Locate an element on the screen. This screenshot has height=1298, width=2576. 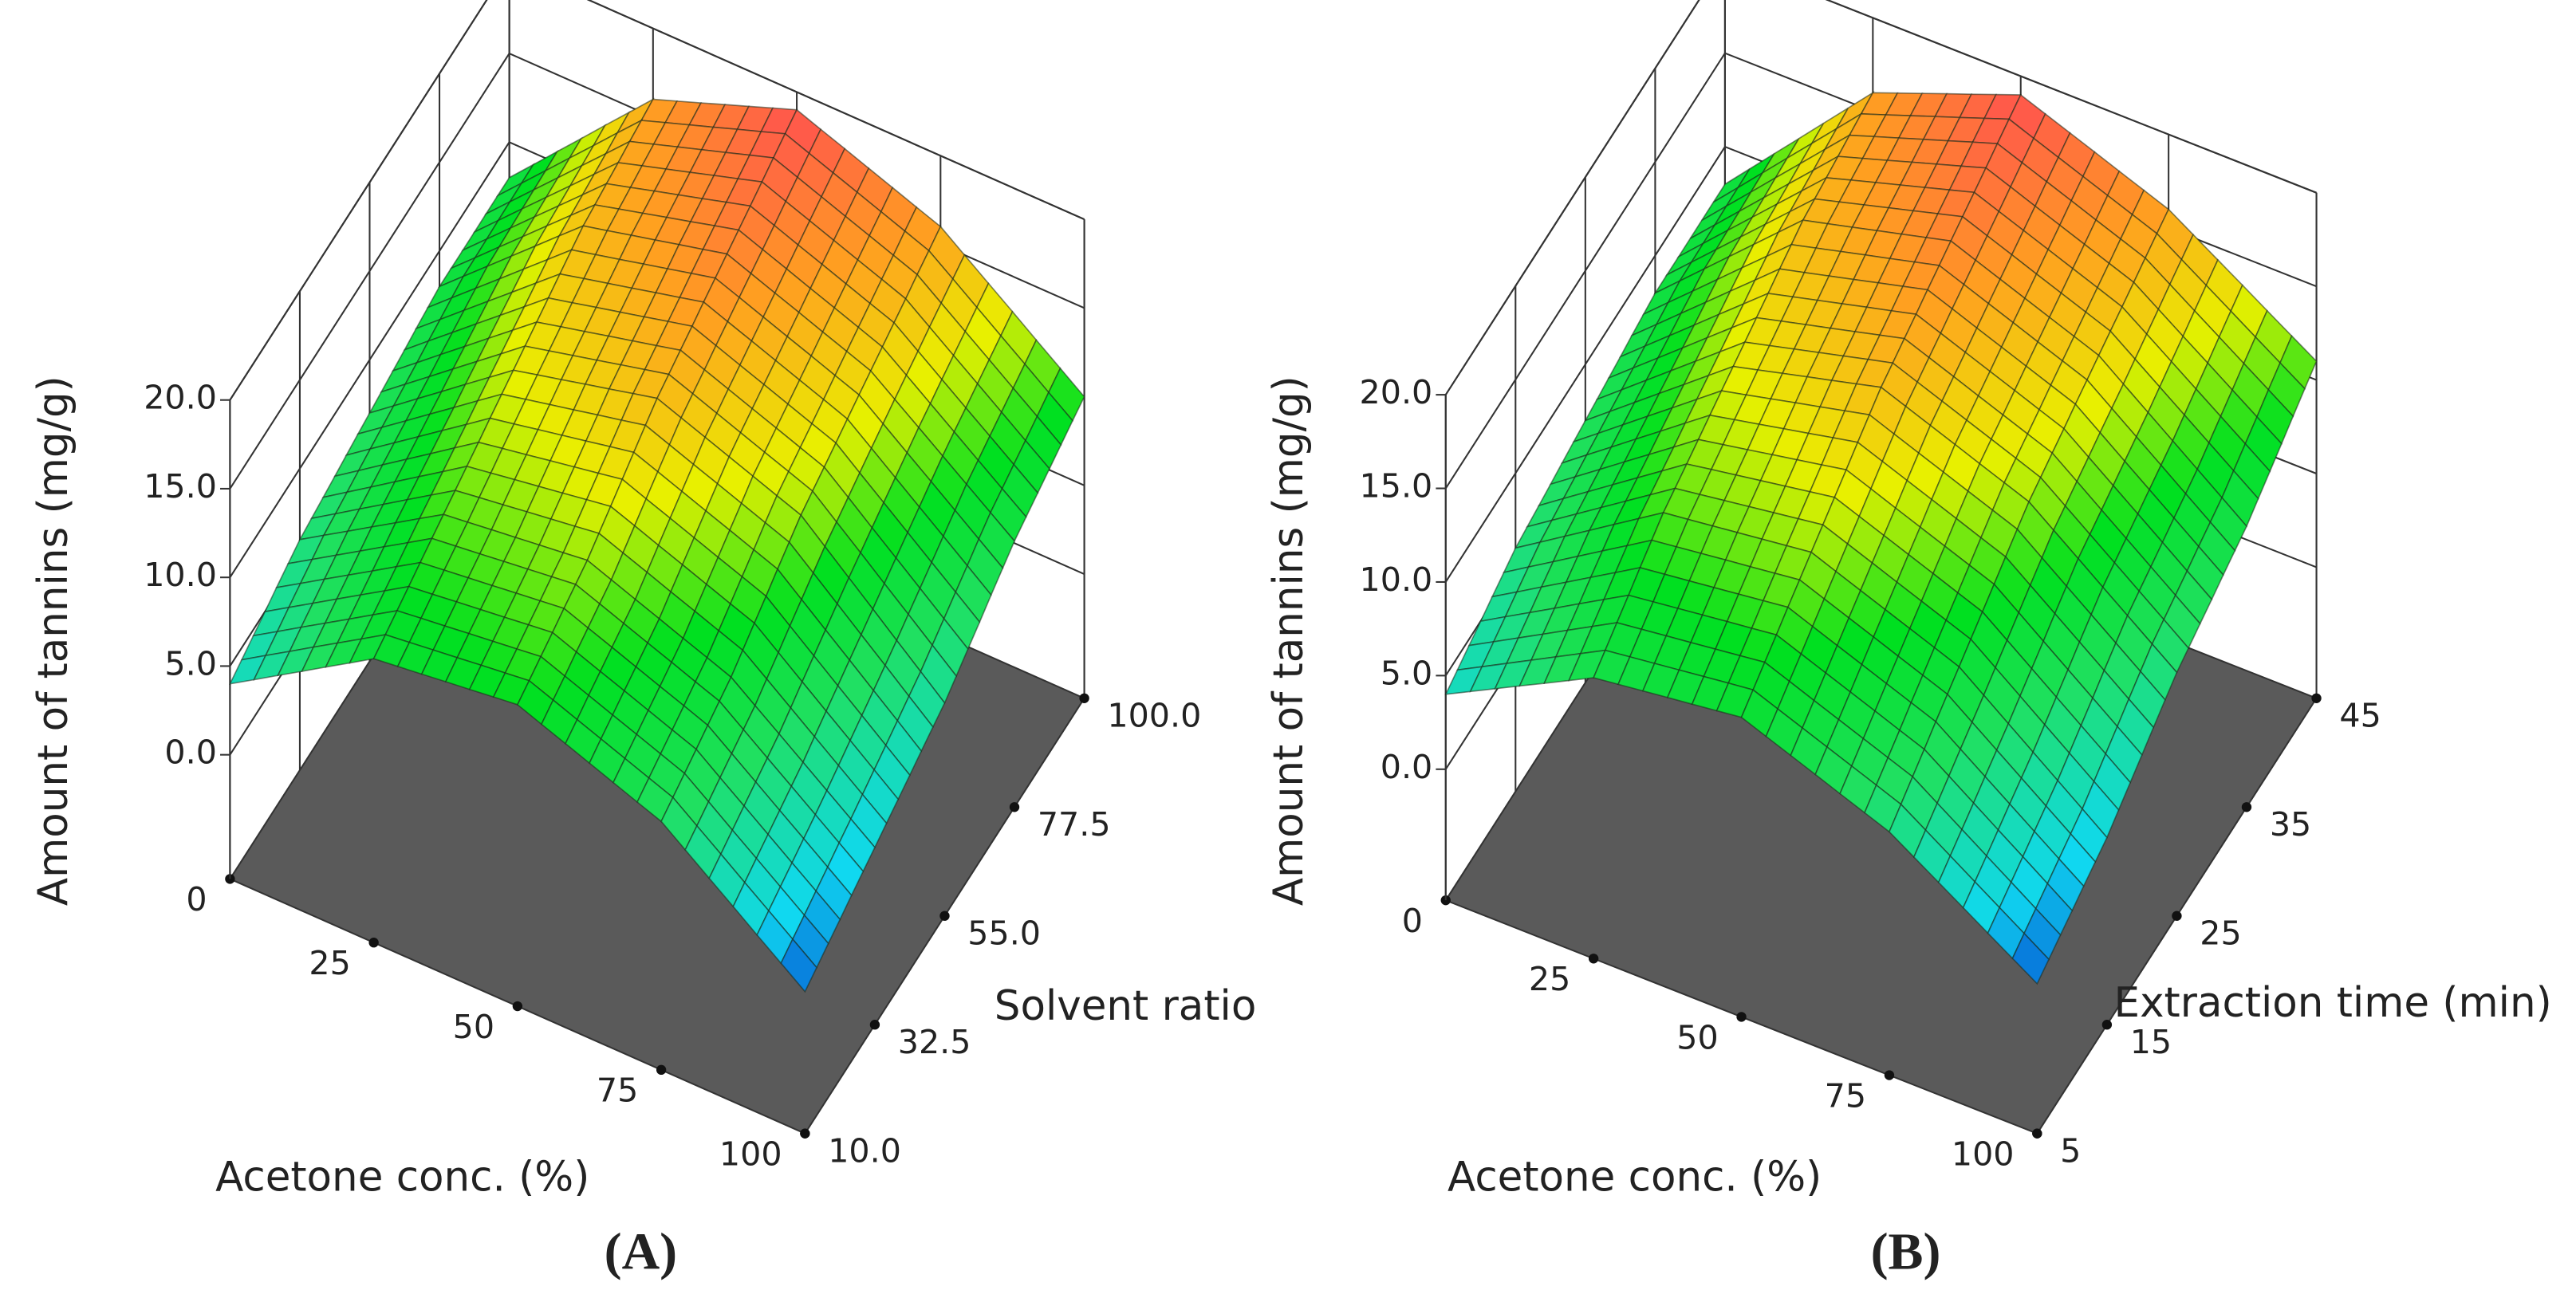
y-tick-label: 10.0 is located at coordinates (864, 1150).